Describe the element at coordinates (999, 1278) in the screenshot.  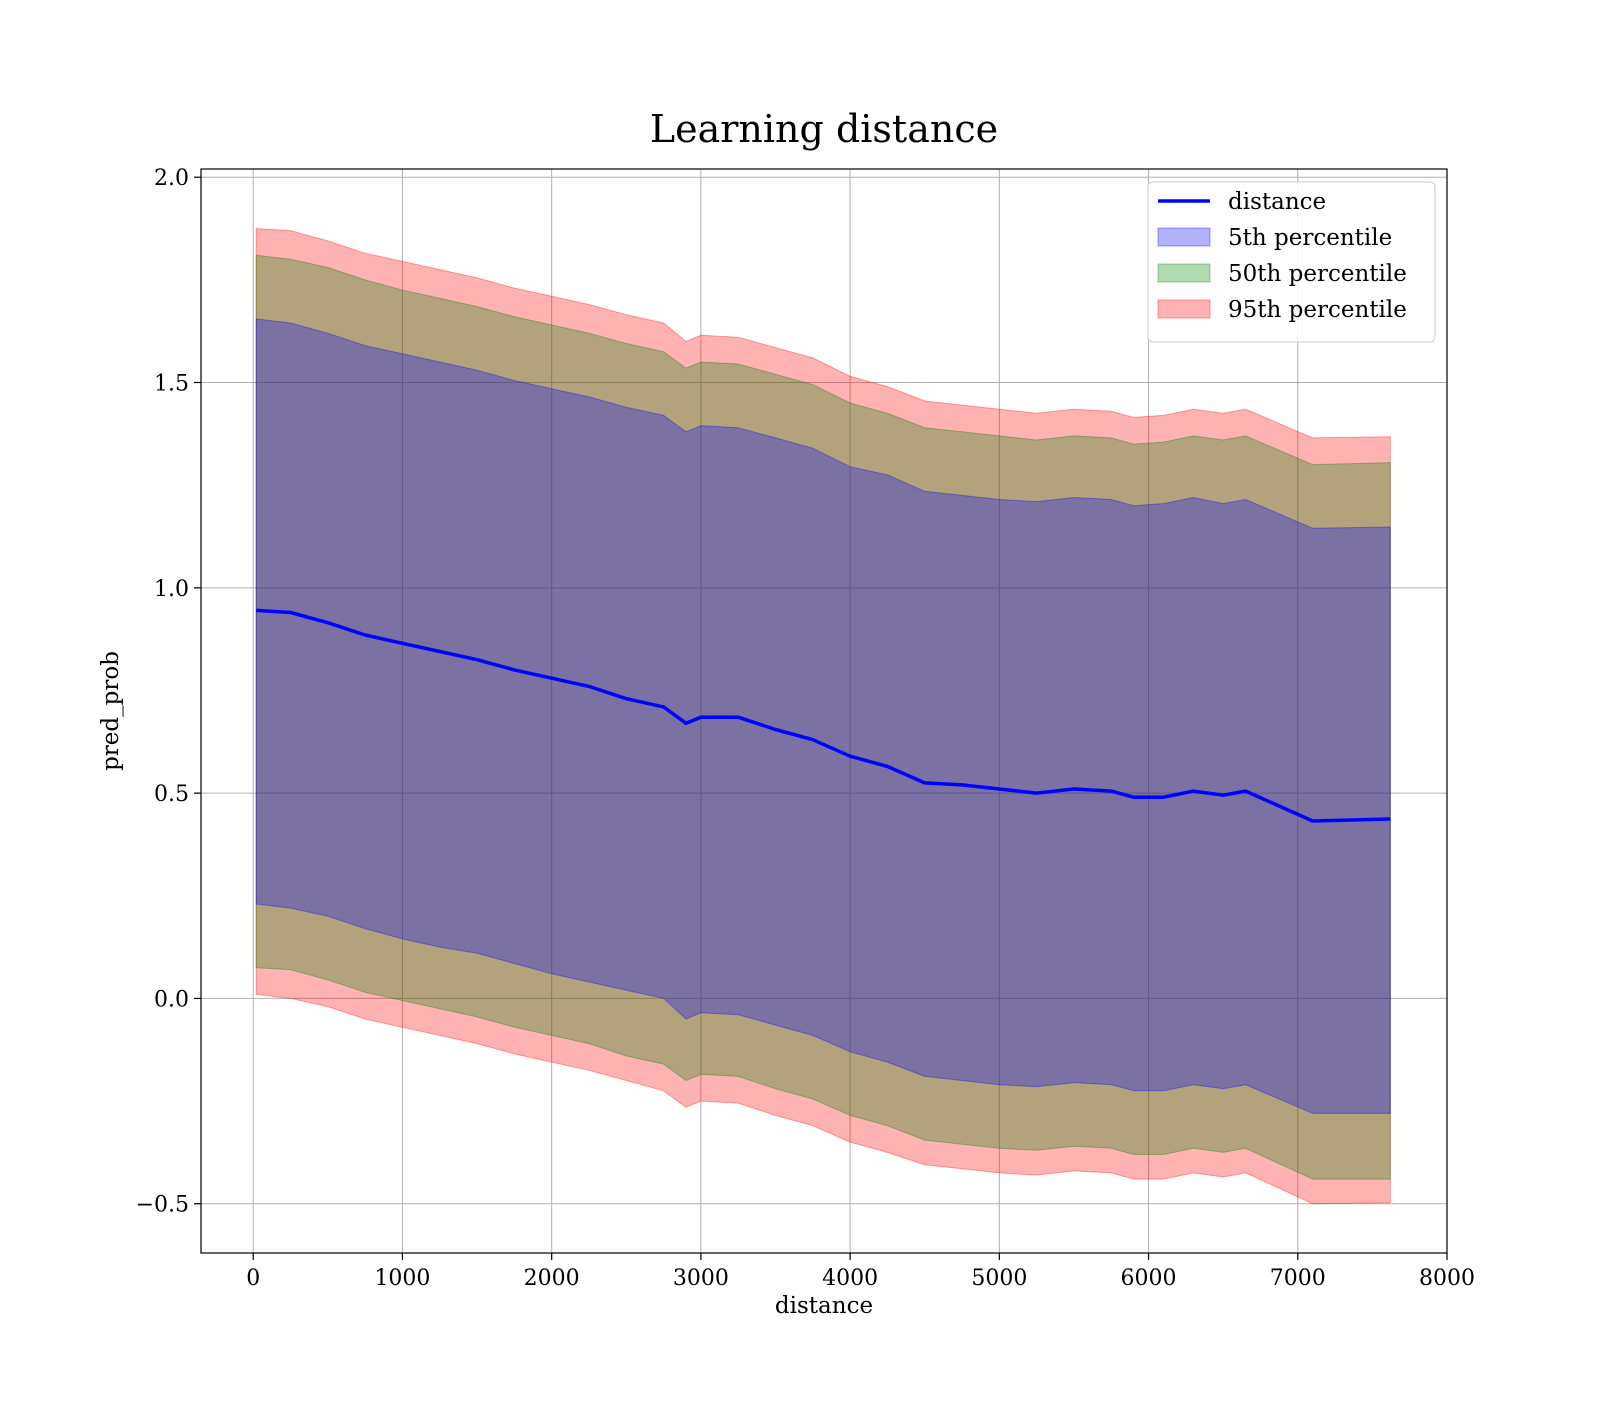
I see `x-tick-label: 5000` at that location.